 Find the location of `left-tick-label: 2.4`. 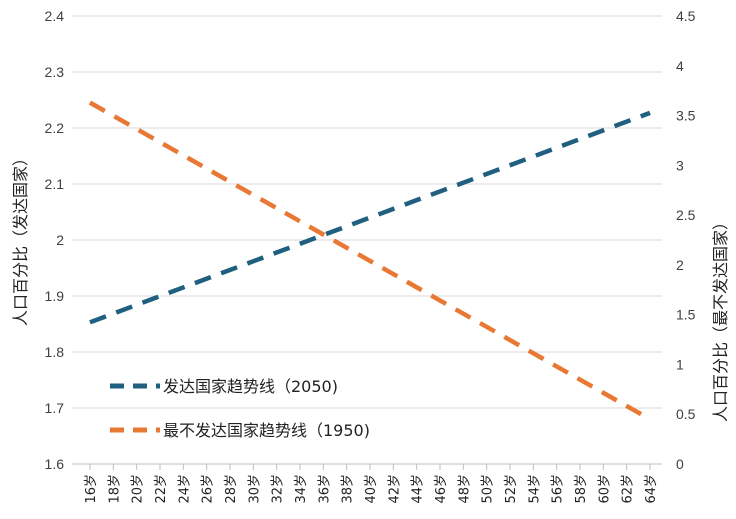

left-tick-label: 2.4 is located at coordinates (55, 16).